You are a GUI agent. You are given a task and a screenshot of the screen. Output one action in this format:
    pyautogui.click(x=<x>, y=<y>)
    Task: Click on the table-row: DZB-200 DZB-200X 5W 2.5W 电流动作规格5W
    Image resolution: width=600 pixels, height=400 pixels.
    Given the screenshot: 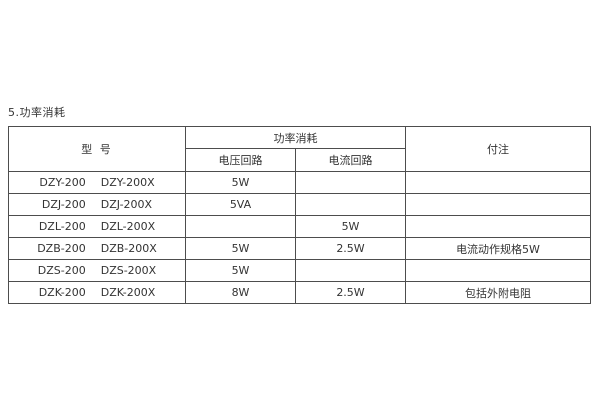 What is the action you would take?
    pyautogui.click(x=299, y=248)
    